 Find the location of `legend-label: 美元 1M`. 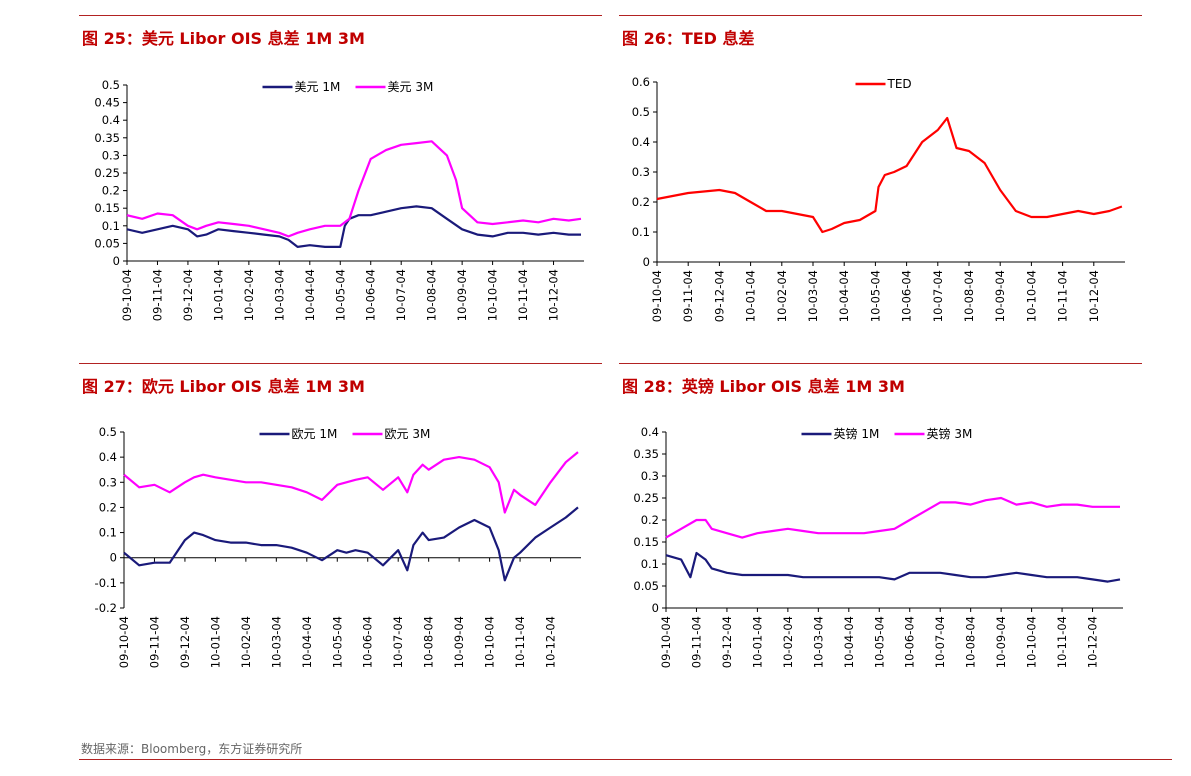

legend-label: 美元 1M is located at coordinates (318, 87).